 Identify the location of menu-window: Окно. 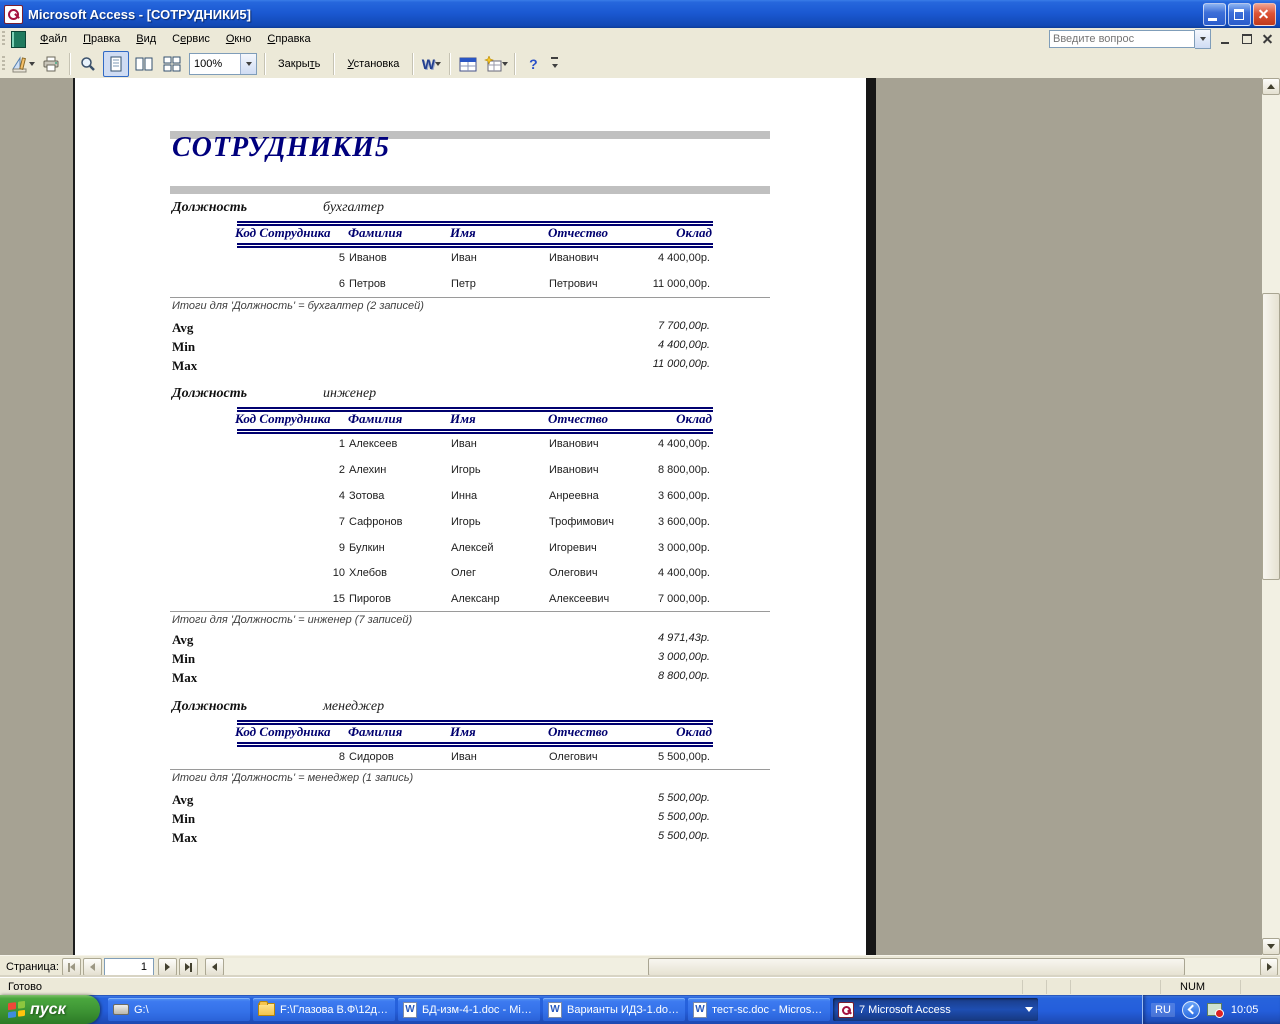
(238, 39).